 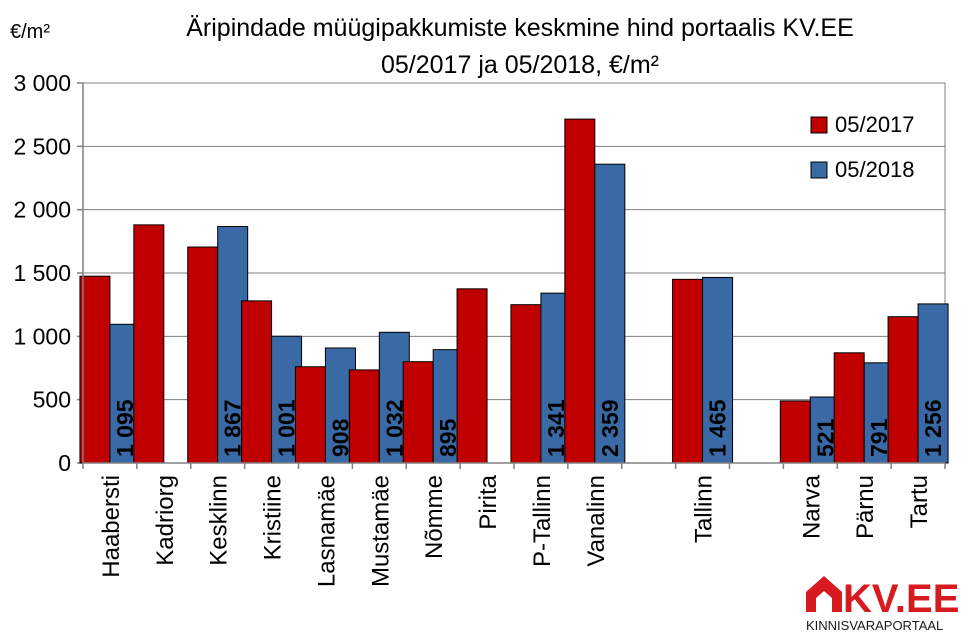 What do you see at coordinates (865, 507) in the screenshot?
I see `x-tick-label: Pärnu` at bounding box center [865, 507].